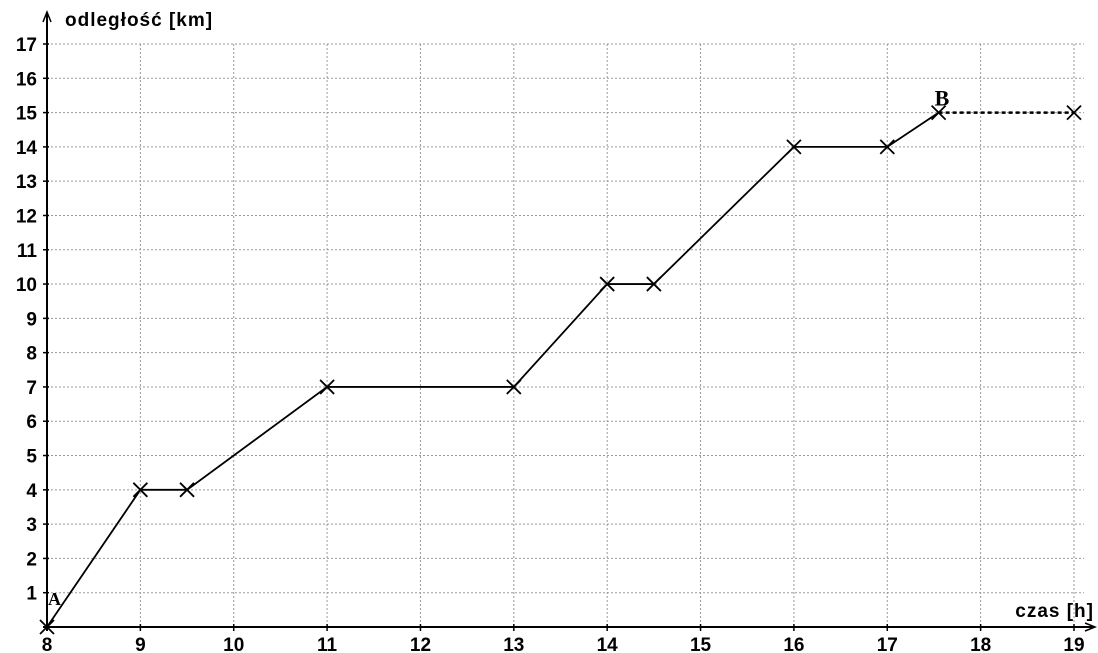 The image size is (1098, 653). I want to click on y-axis-title: odległość [km], so click(139, 20).